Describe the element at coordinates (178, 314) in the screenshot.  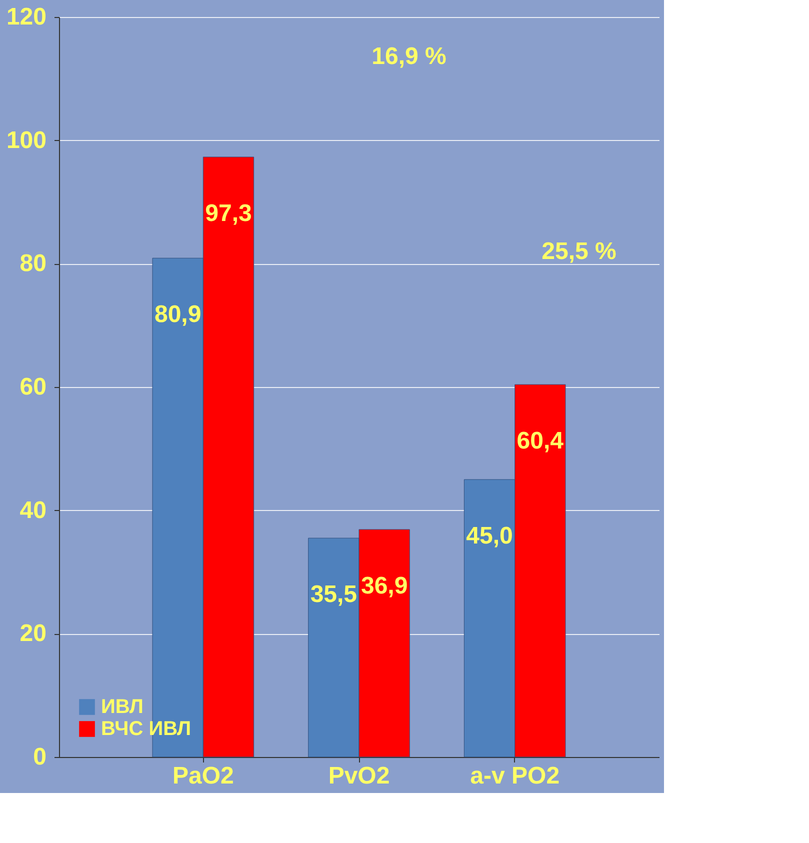
I see `data-label: 80,9` at that location.